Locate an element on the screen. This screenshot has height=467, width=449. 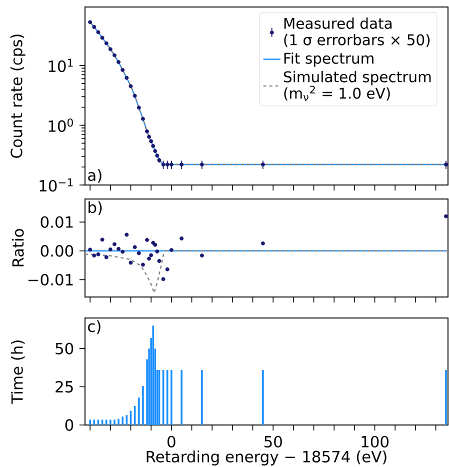
y-tick-label: 10$^{1}$ is located at coordinates (60, 65).